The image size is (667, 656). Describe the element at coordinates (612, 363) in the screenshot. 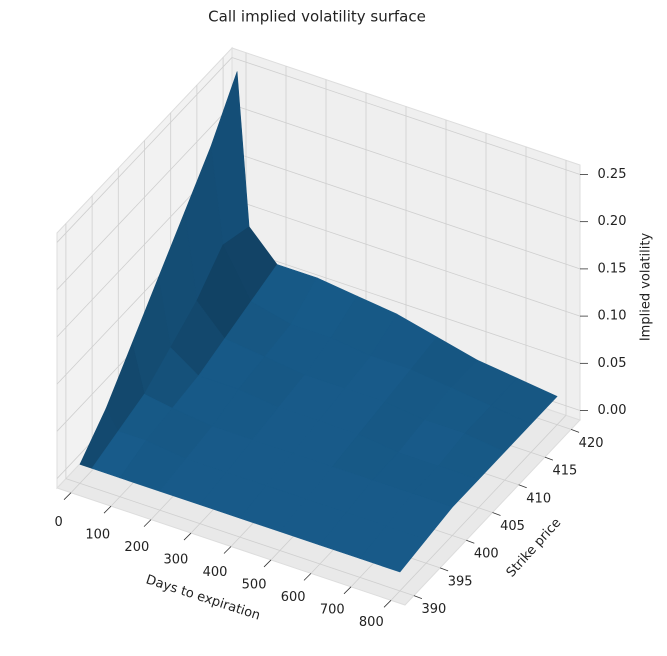

I see `z-tick-label: 0.05` at that location.